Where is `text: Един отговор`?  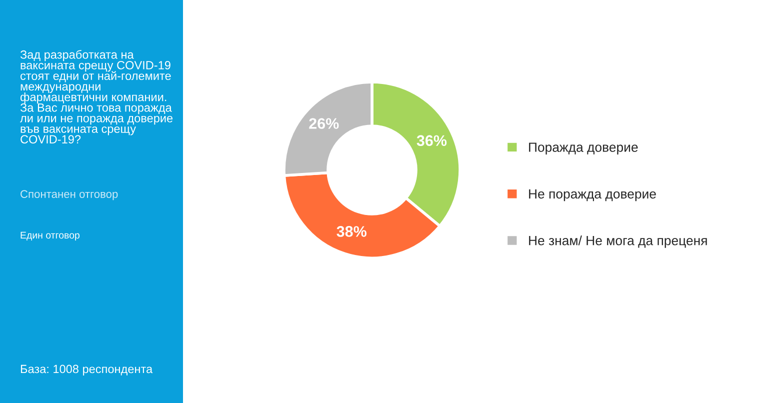 text: Един отговор is located at coordinates (50, 236).